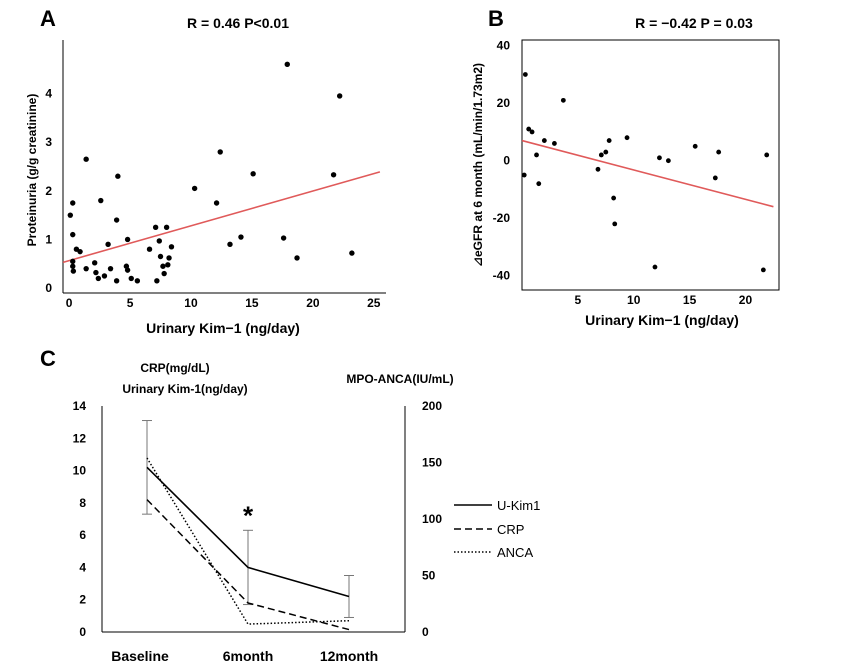 The height and width of the screenshot is (665, 863). Describe the element at coordinates (425, 632) in the screenshot. I see `panel-c-right-tick-0: 0` at that location.